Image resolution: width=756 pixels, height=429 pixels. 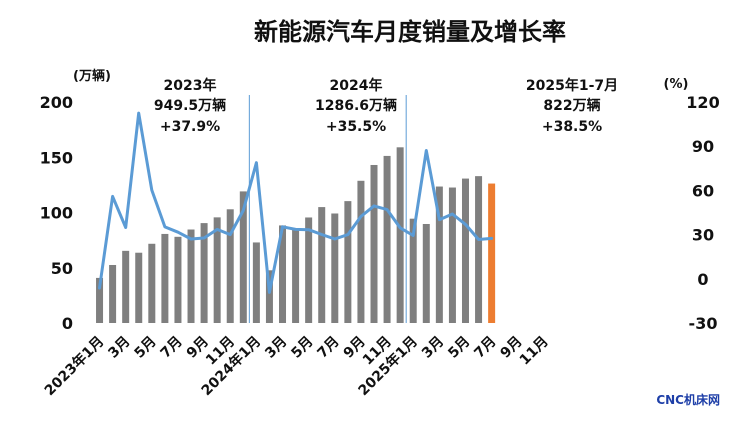 I want to click on chart-title: 新能源汽车月度销量及增长率, so click(x=410, y=32).